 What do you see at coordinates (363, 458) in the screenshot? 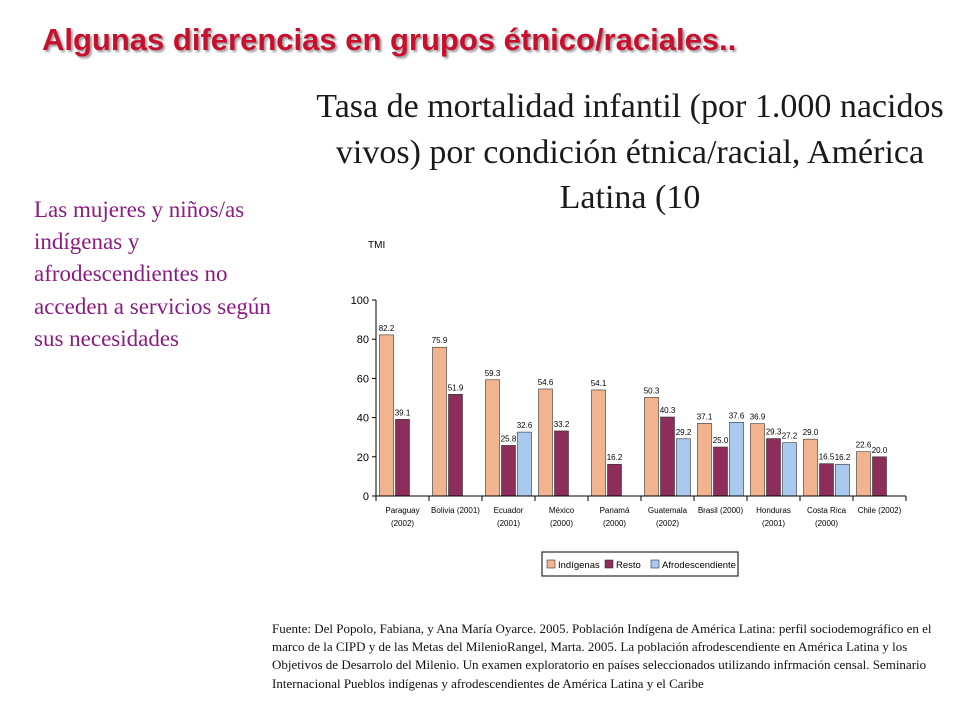
I see `y-tick-label: 20` at bounding box center [363, 458].